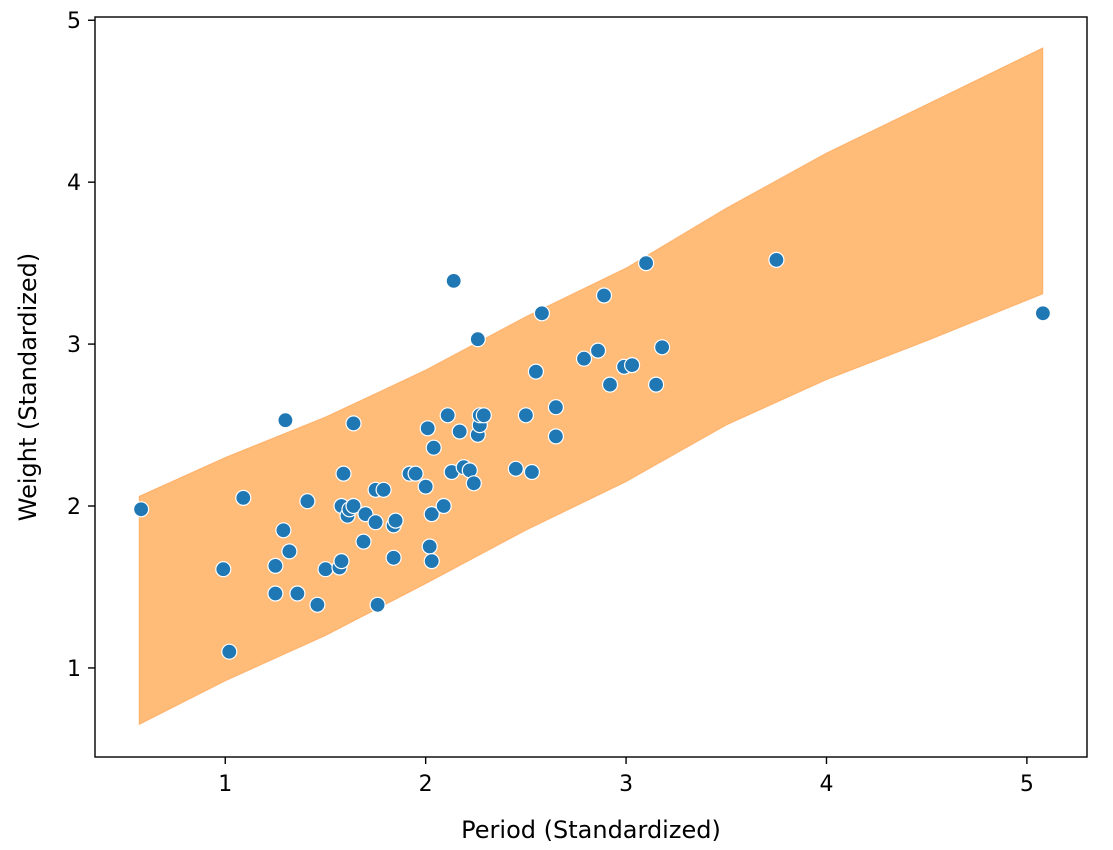 This screenshot has width=1113, height=850. I want to click on y-tick-label: 2, so click(74, 507).